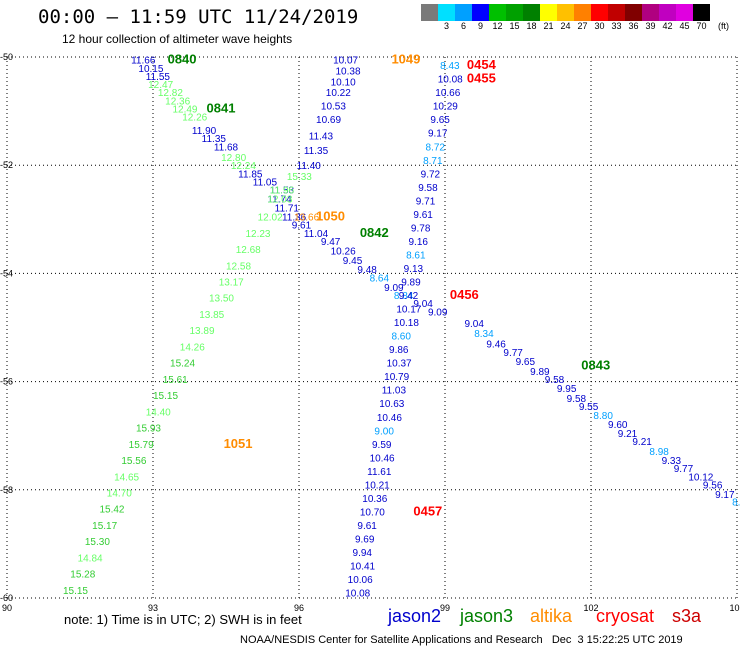 The width and height of the screenshot is (740, 650). I want to click on wave-height-label: 9.77, so click(513, 353).